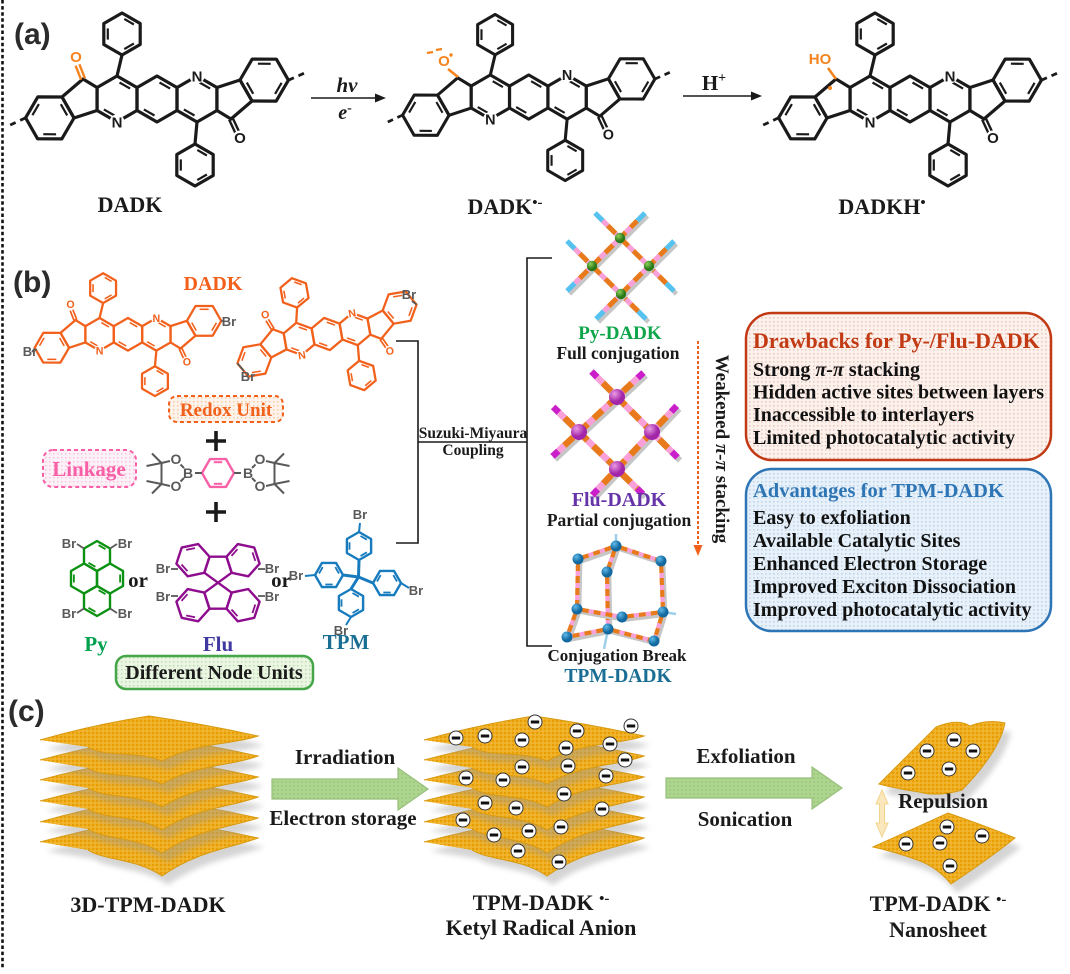  I want to click on svg-text: Weakened π-π stacking, so click(721, 449).